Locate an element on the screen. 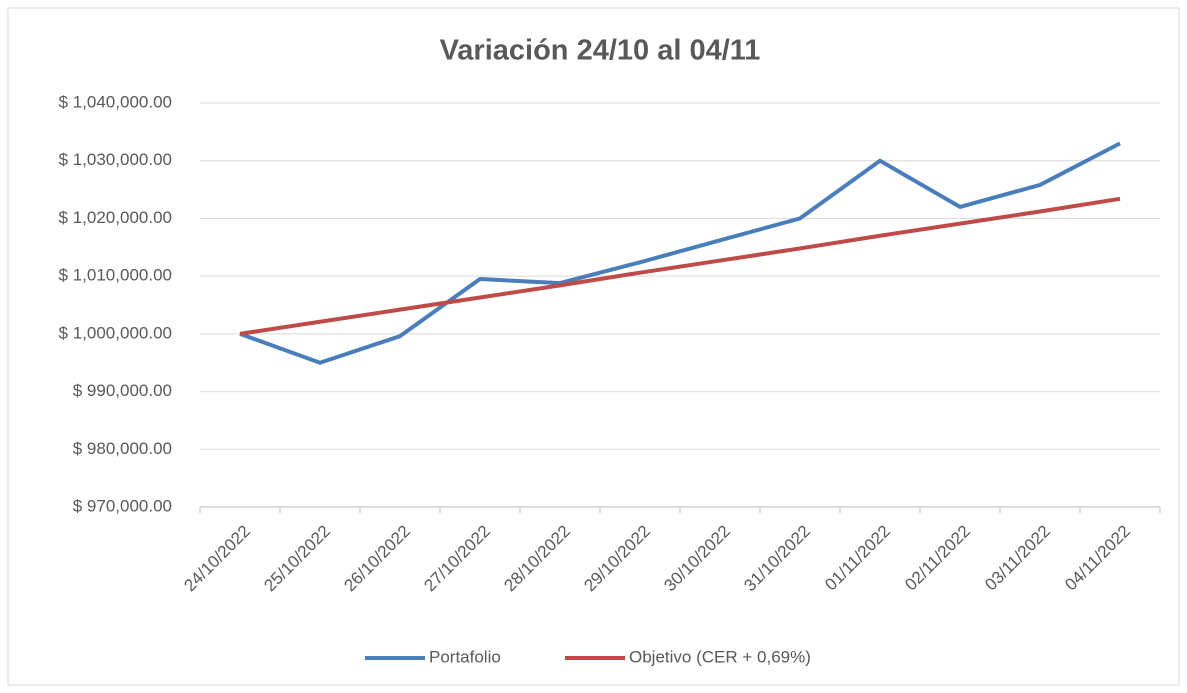 This screenshot has width=1187, height=693. chart-title: Variación 24/10 al 04/11 is located at coordinates (600, 51).